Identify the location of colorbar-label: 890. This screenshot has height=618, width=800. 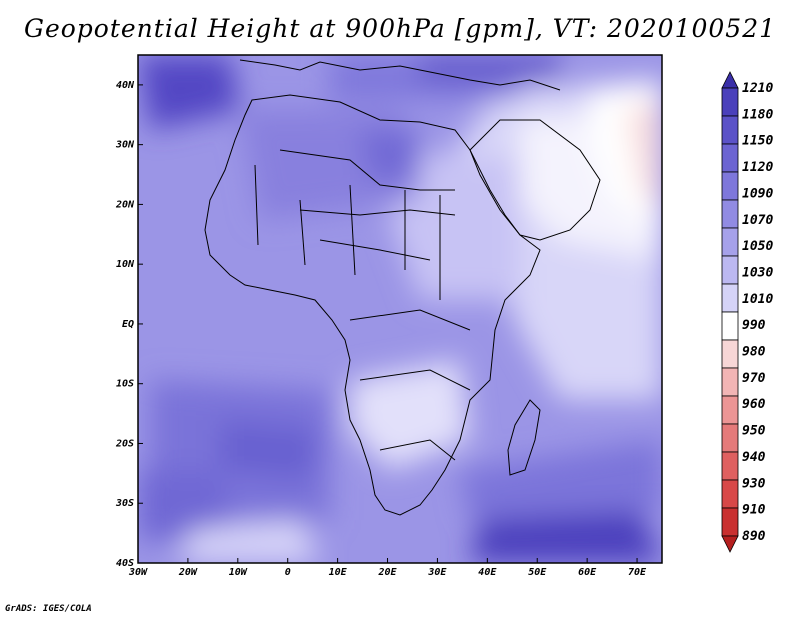
(754, 536).